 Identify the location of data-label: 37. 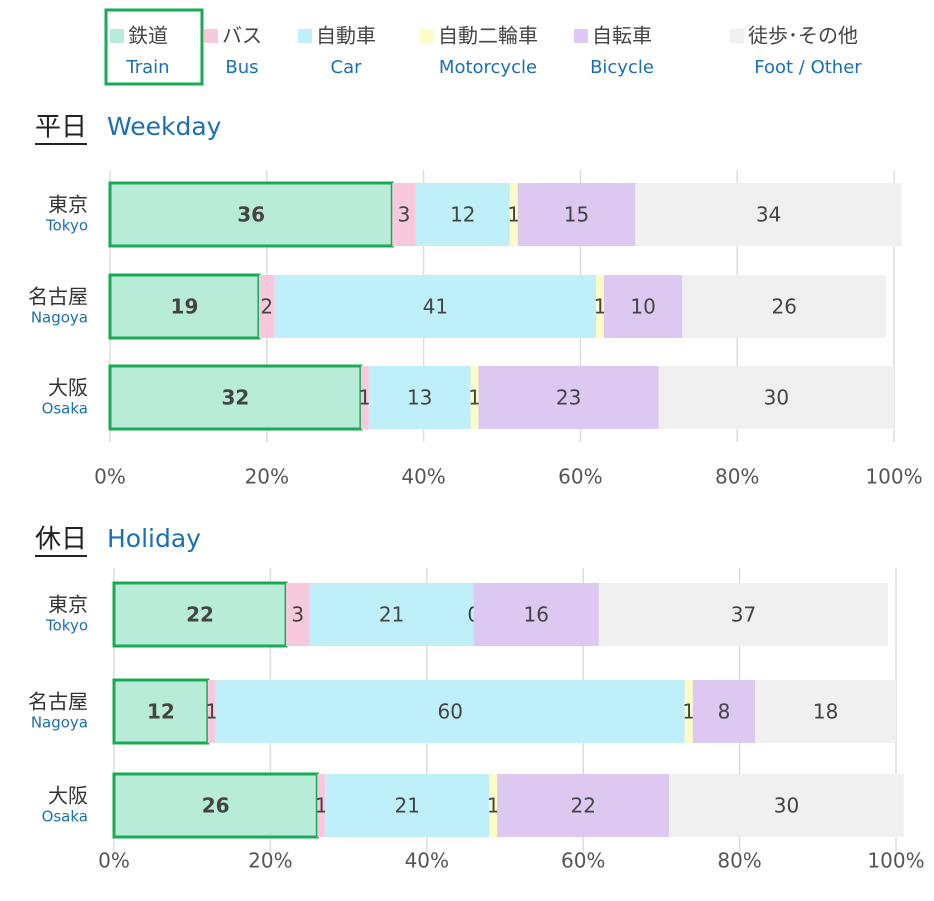
(743, 615).